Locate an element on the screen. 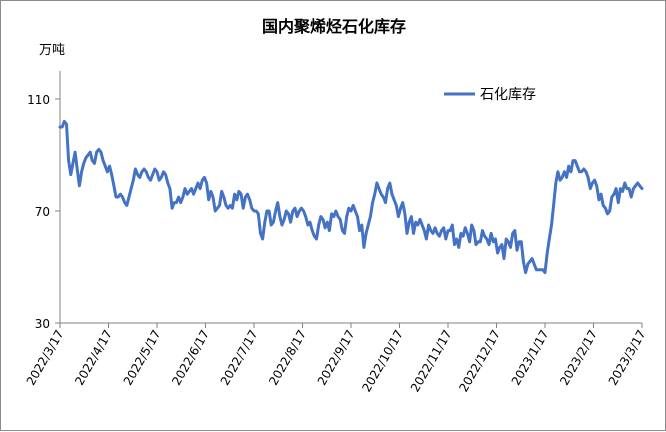 This screenshot has height=432, width=666. x-tick-label: 2022/6/17 is located at coordinates (190, 358).